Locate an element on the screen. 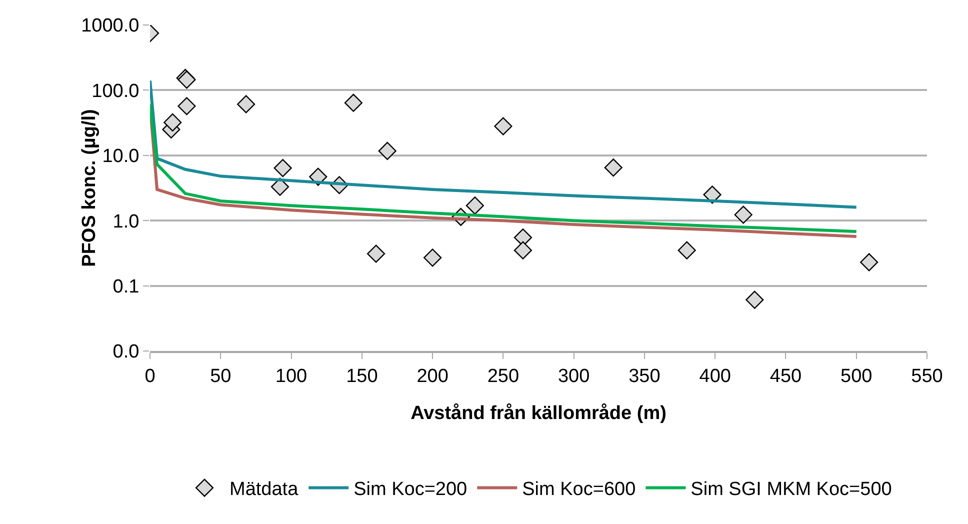  legend-label: Sim Koc=200 is located at coordinates (411, 489).